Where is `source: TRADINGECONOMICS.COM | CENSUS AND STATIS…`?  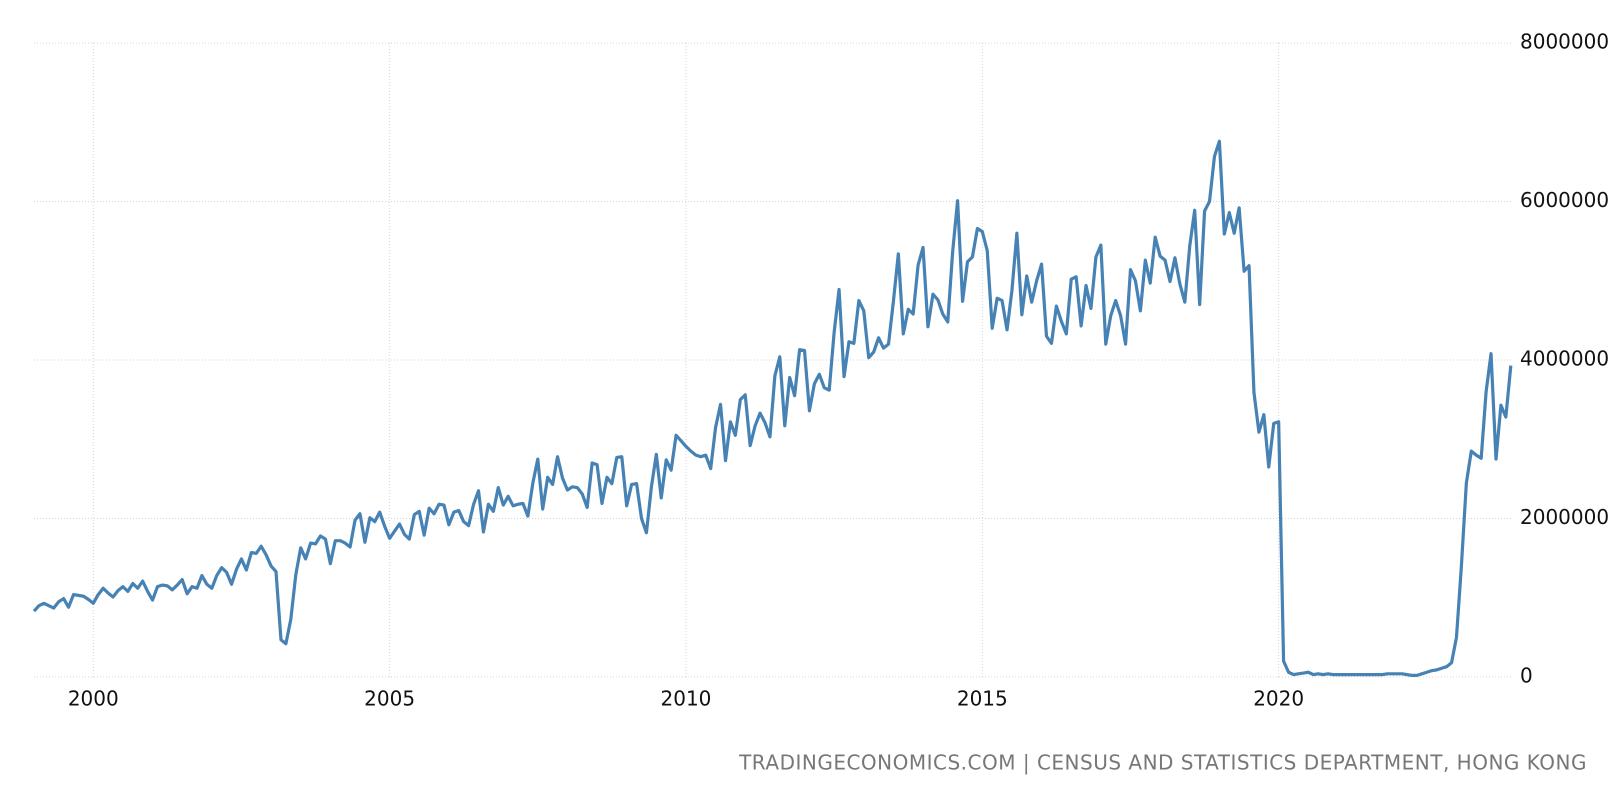 source: TRADINGECONOMICS.COM | CENSUS AND STATIS… is located at coordinates (1162, 763).